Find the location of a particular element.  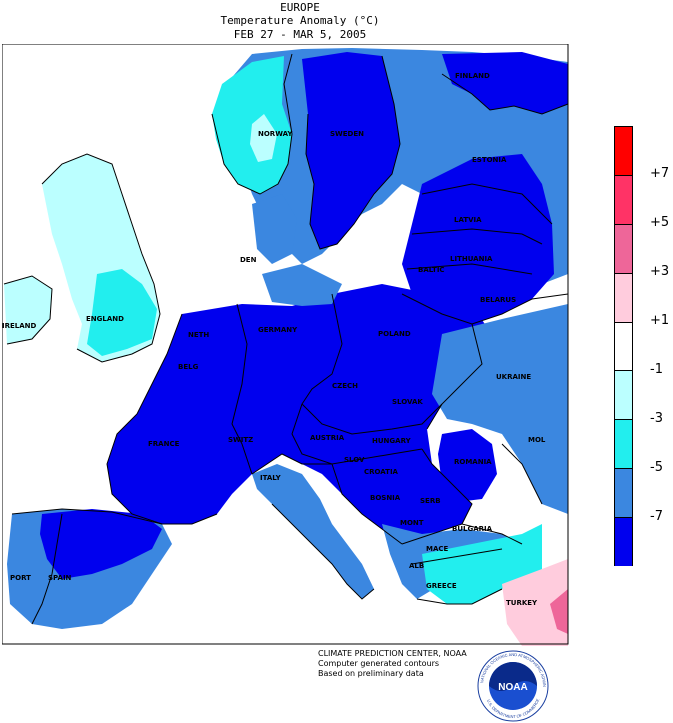

anomaly-zone-sweden is located at coordinates (351, 150).